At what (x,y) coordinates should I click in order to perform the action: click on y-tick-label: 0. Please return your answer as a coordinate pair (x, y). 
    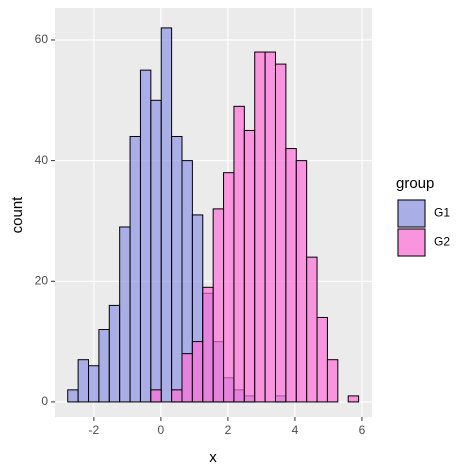
    Looking at the image, I should click on (44, 401).